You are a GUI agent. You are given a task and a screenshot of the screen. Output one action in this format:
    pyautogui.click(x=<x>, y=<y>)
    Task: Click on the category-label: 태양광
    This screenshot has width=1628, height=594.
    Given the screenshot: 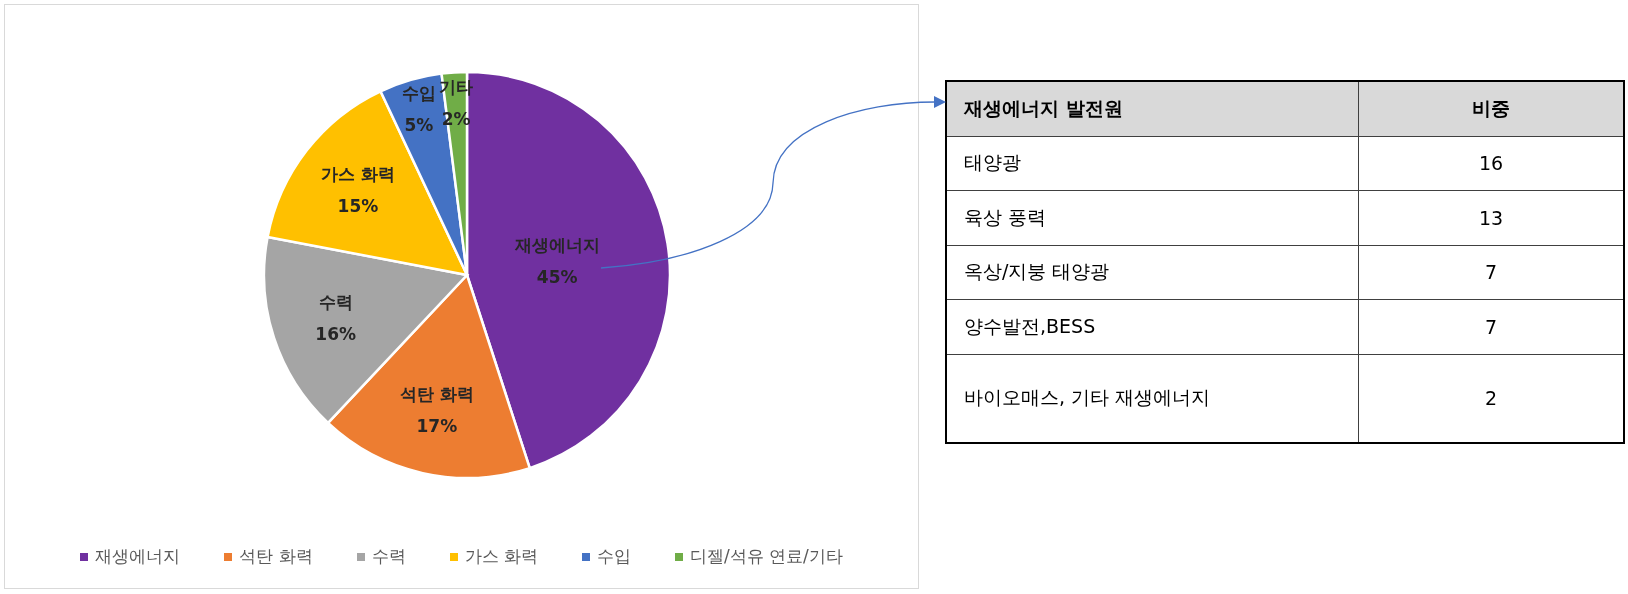 What is the action you would take?
    pyautogui.click(x=1152, y=163)
    